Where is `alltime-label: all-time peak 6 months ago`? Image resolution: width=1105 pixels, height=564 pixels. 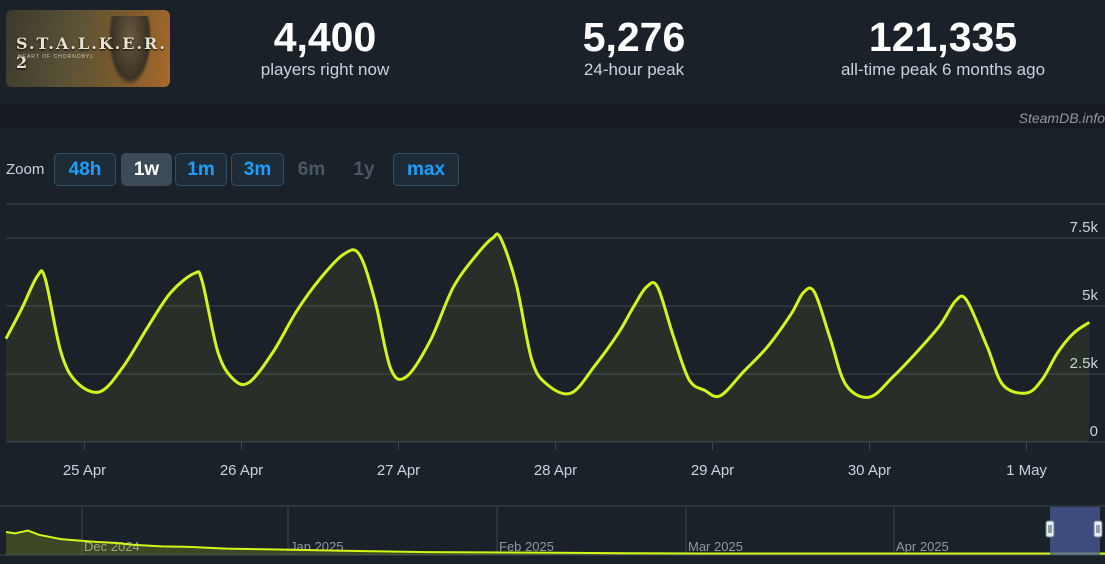
alltime-label: all-time peak 6 months ago is located at coordinates (943, 69).